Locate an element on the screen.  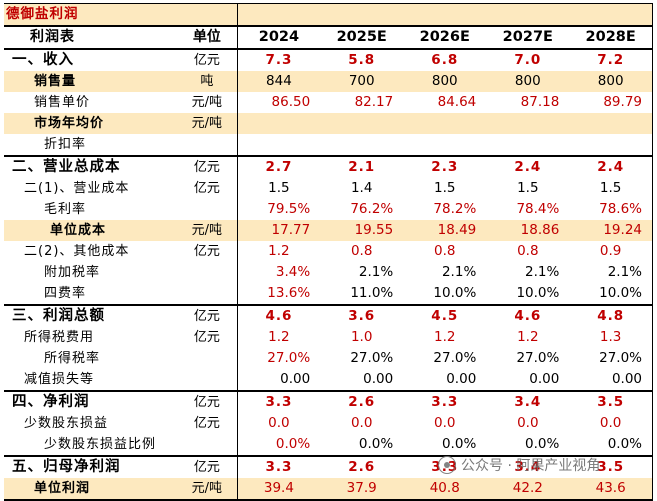
table-row: 毛利率 79.5% 76.2% 78.2% 78.4% 78.6% is located at coordinates (329, 209).